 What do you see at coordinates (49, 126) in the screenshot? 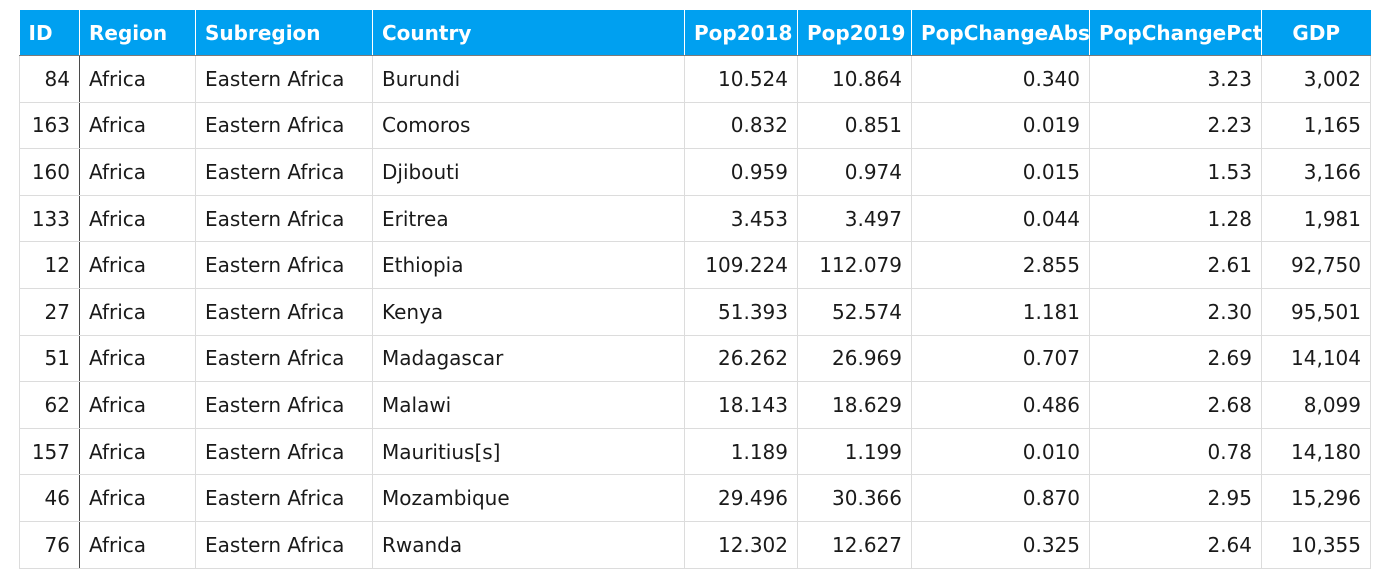
I see `cell-id: 163` at bounding box center [49, 126].